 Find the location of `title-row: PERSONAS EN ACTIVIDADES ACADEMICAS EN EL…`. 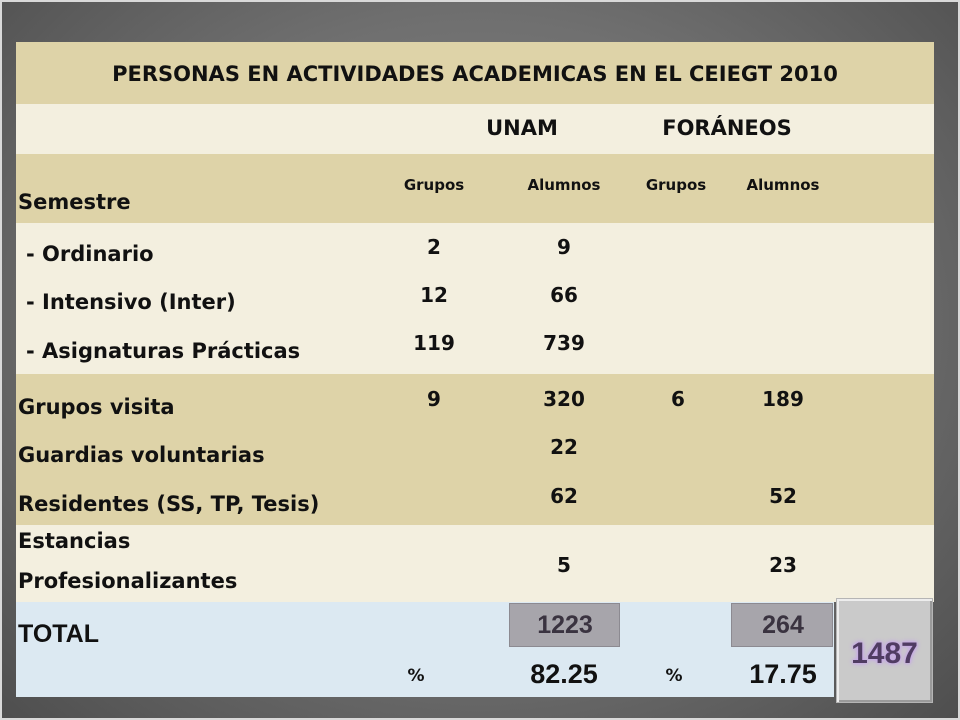

title-row: PERSONAS EN ACTIVIDADES ACADEMICAS EN EL… is located at coordinates (475, 73).